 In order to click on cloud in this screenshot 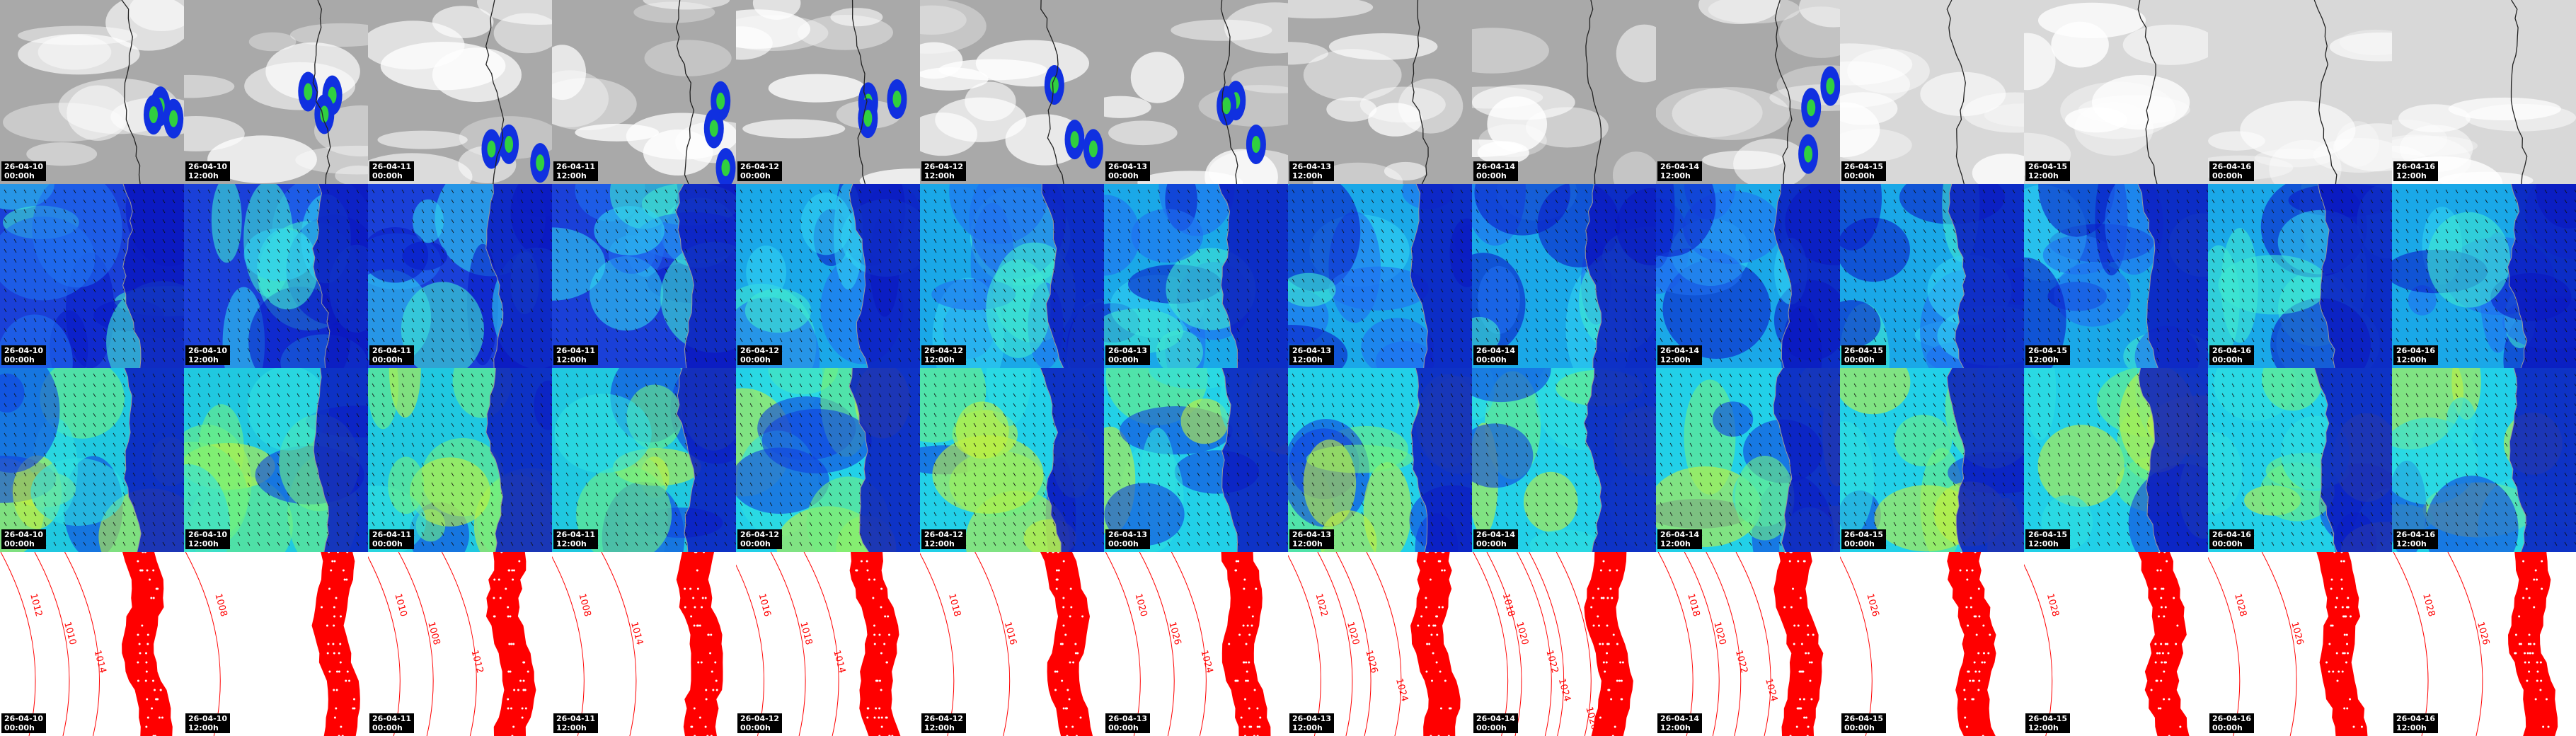, I will do `click(794, 129)`.